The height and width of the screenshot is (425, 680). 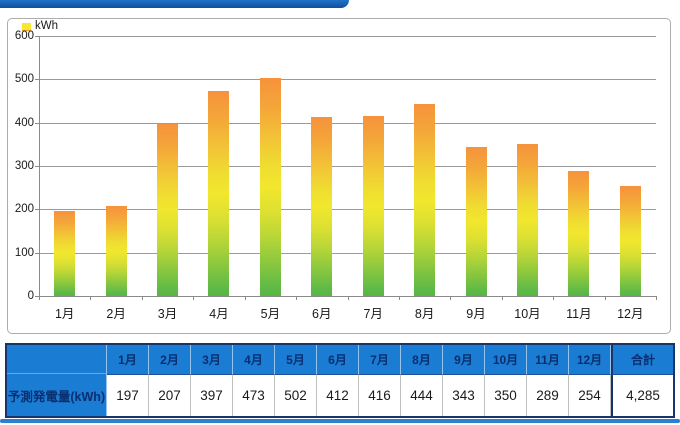 I want to click on table-header-3月: 3月, so click(x=212, y=359).